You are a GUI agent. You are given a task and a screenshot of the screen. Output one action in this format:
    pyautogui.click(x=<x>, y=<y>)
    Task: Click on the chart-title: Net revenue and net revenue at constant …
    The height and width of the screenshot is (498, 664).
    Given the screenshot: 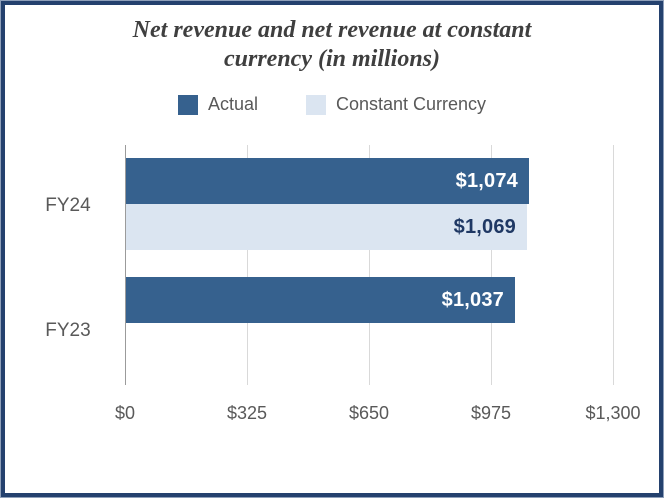 What is the action you would take?
    pyautogui.click(x=332, y=45)
    